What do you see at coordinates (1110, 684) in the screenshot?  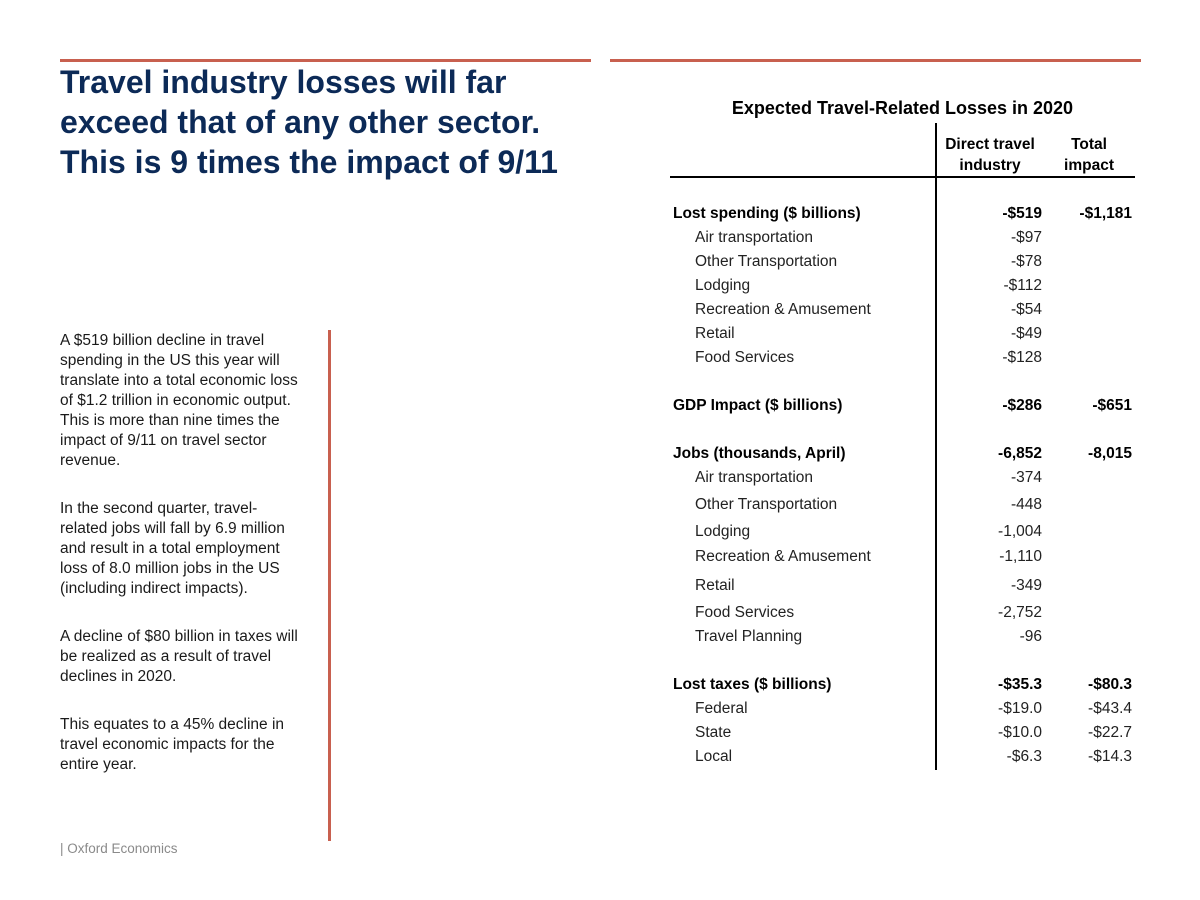 I see `row-total-value: -$80.3` at bounding box center [1110, 684].